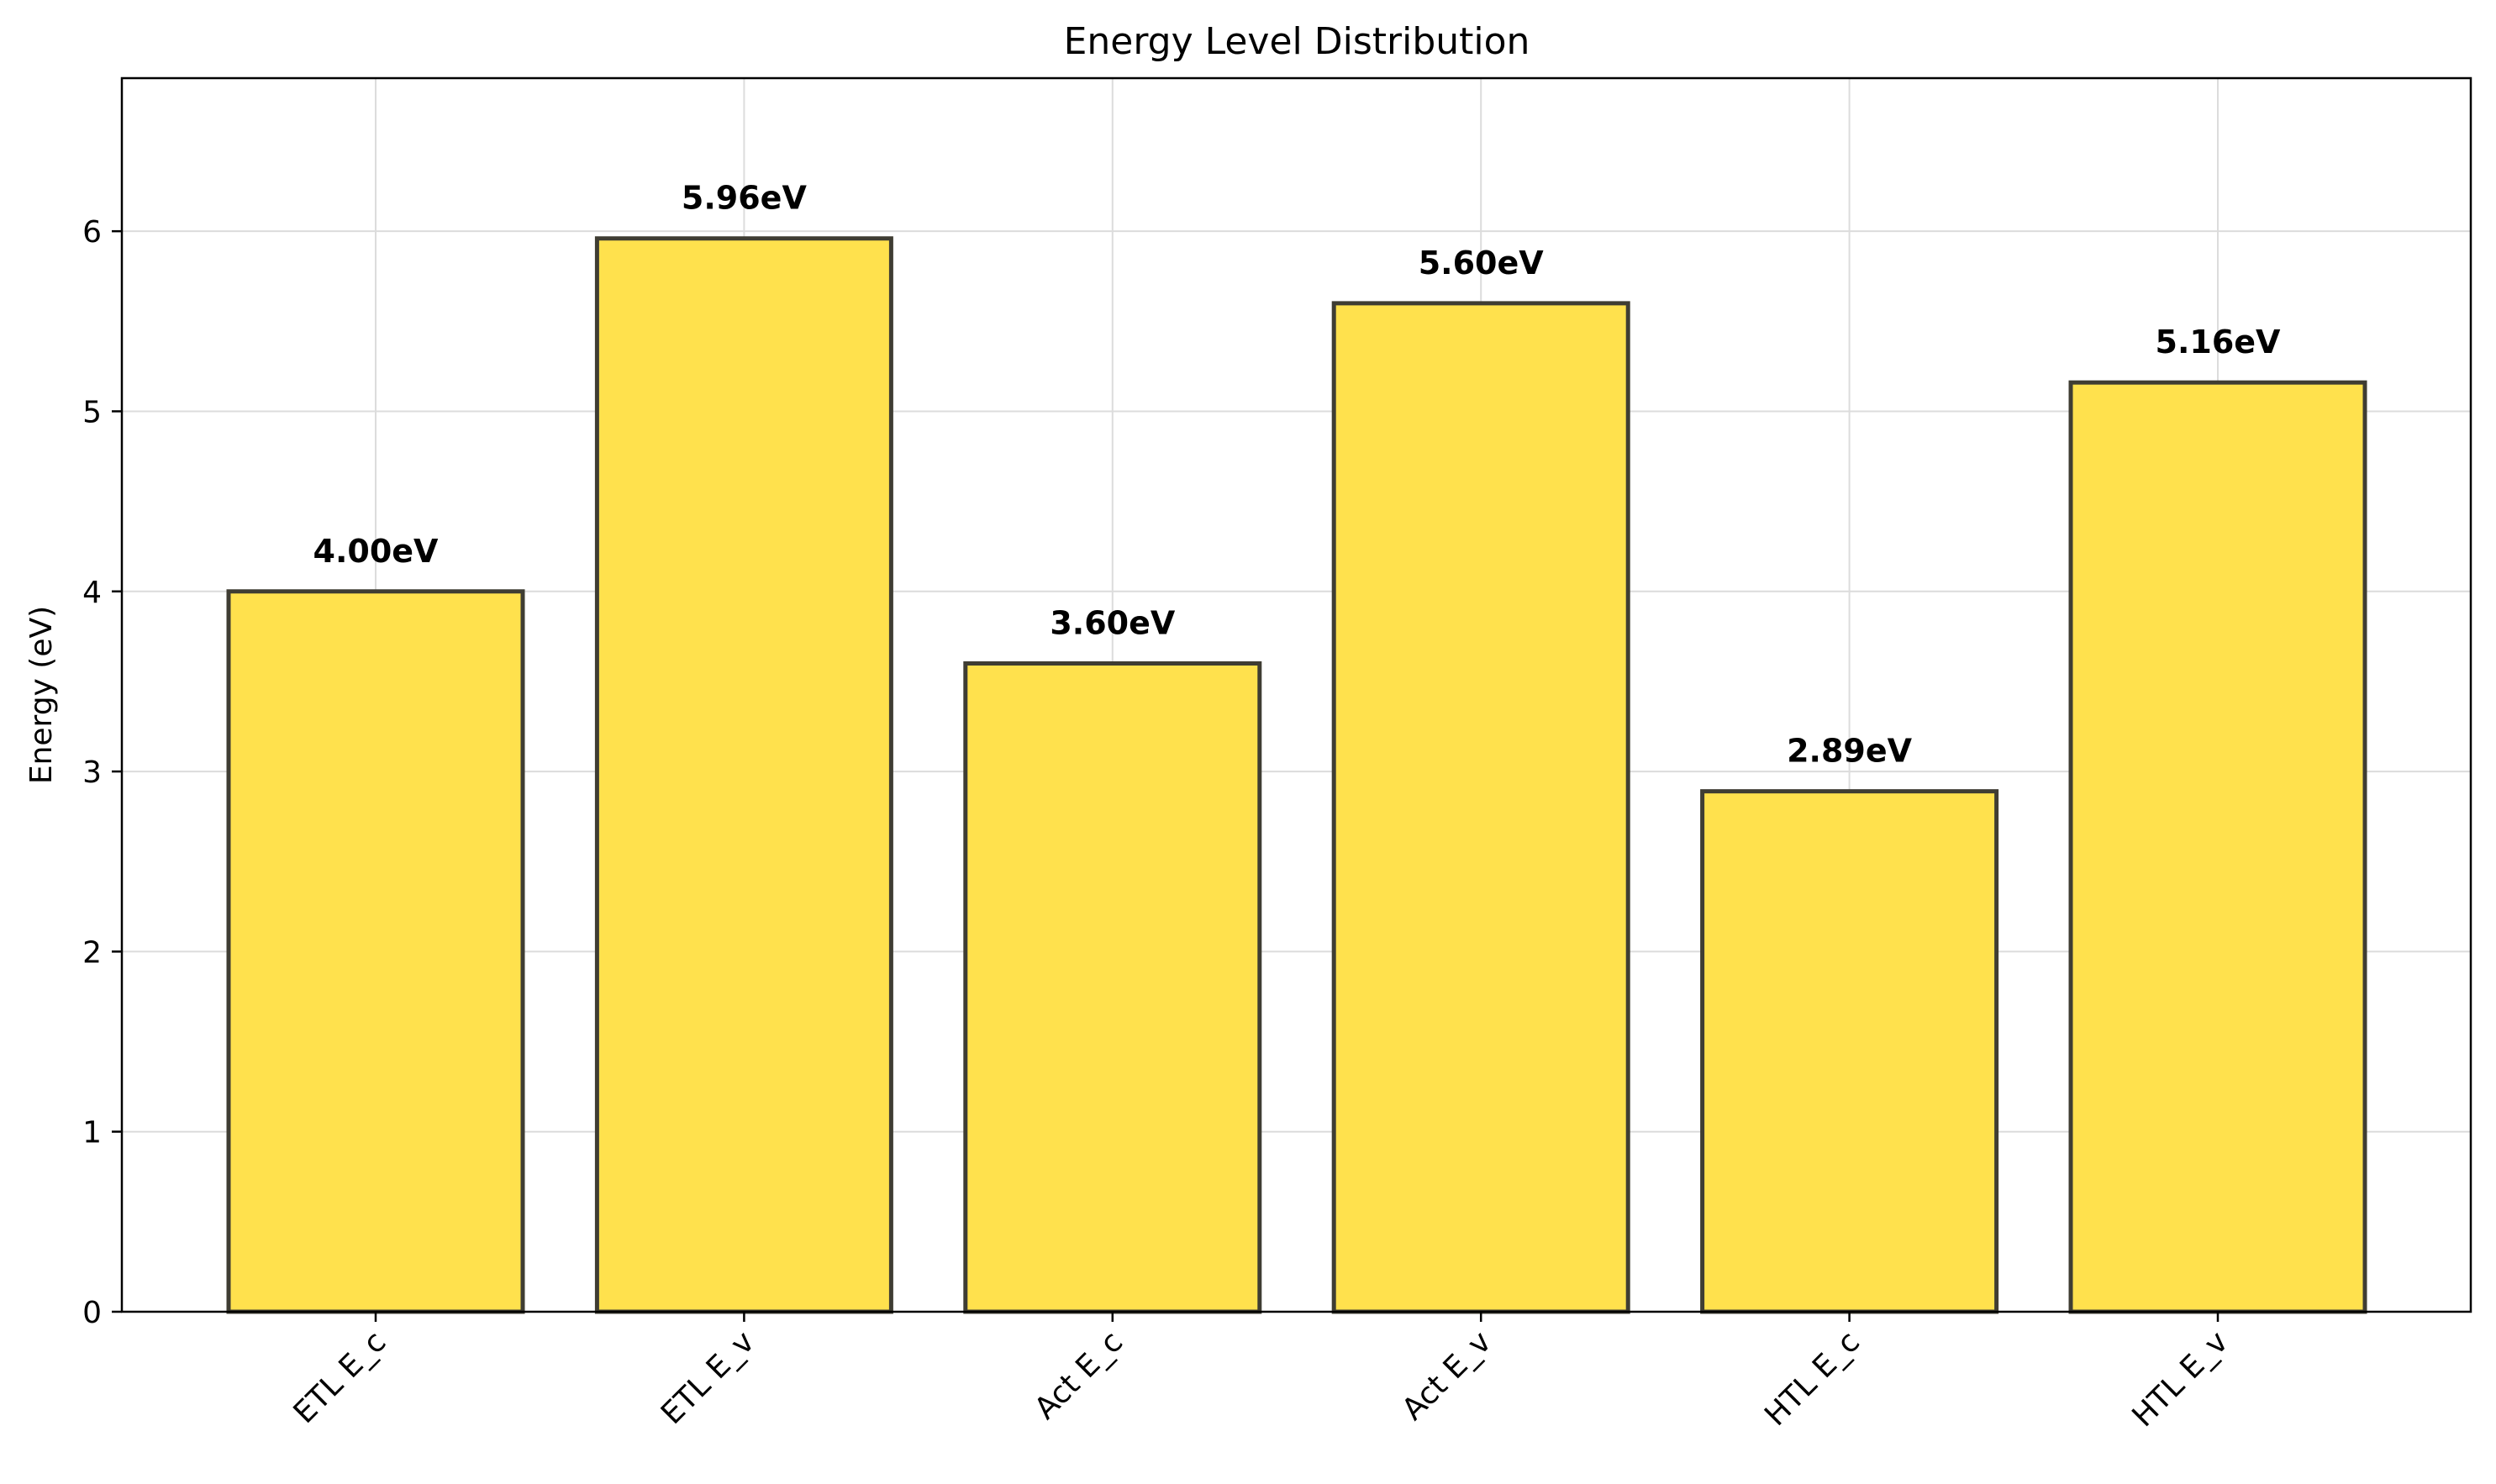 This screenshot has width=2496, height=1484. I want to click on data-label: 5.60eV, so click(1482, 264).